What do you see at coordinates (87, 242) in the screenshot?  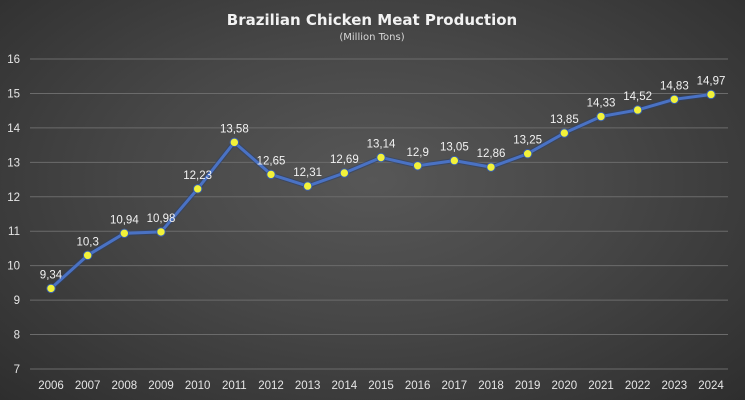 I see `data-label: 10,3` at bounding box center [87, 242].